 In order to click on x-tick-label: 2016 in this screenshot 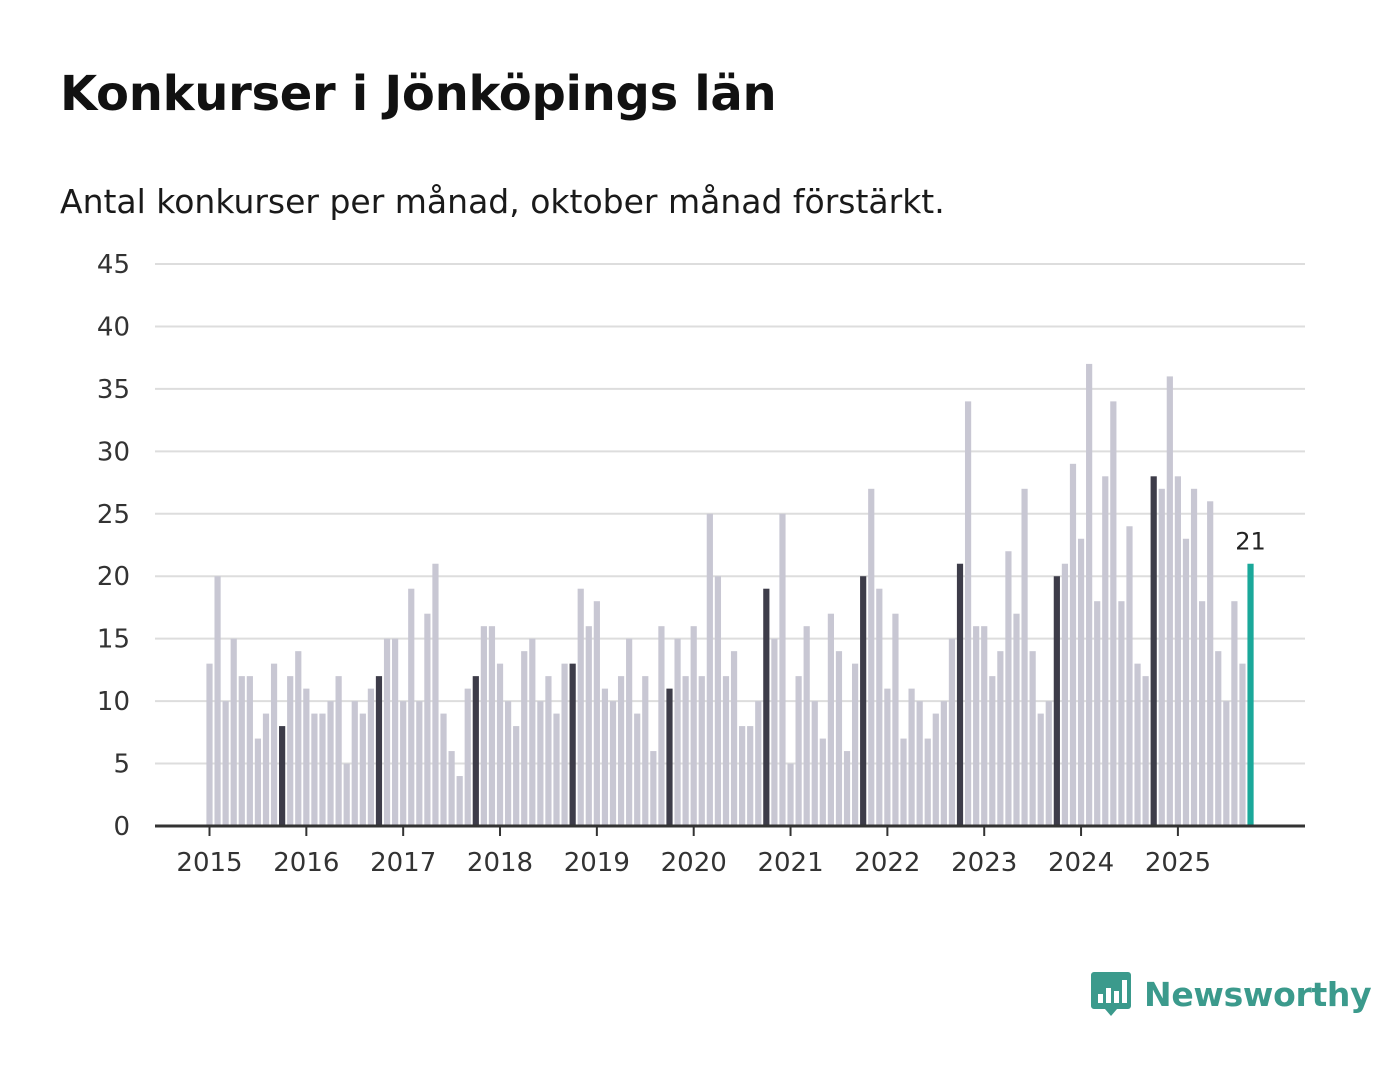, I will do `click(306, 863)`.